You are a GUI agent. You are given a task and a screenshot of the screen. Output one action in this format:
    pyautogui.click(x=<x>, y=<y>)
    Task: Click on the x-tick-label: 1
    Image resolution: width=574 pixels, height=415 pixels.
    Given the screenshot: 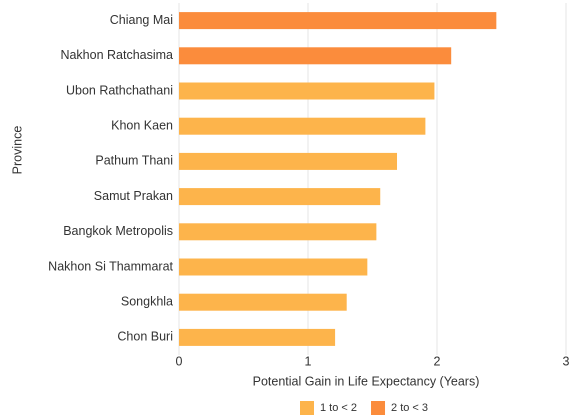 What is the action you would take?
    pyautogui.click(x=308, y=361)
    